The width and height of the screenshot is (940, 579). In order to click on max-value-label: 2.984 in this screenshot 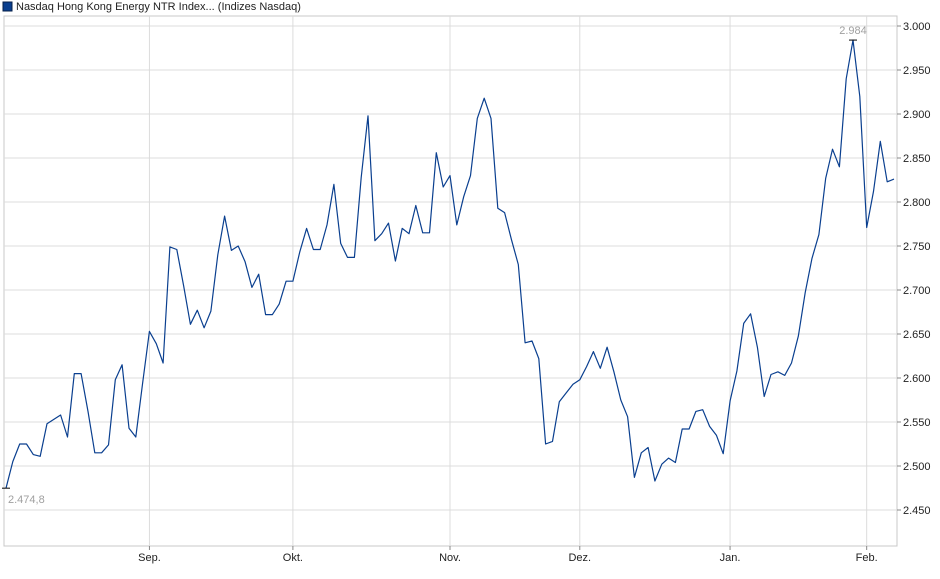, I will do `click(853, 31)`.